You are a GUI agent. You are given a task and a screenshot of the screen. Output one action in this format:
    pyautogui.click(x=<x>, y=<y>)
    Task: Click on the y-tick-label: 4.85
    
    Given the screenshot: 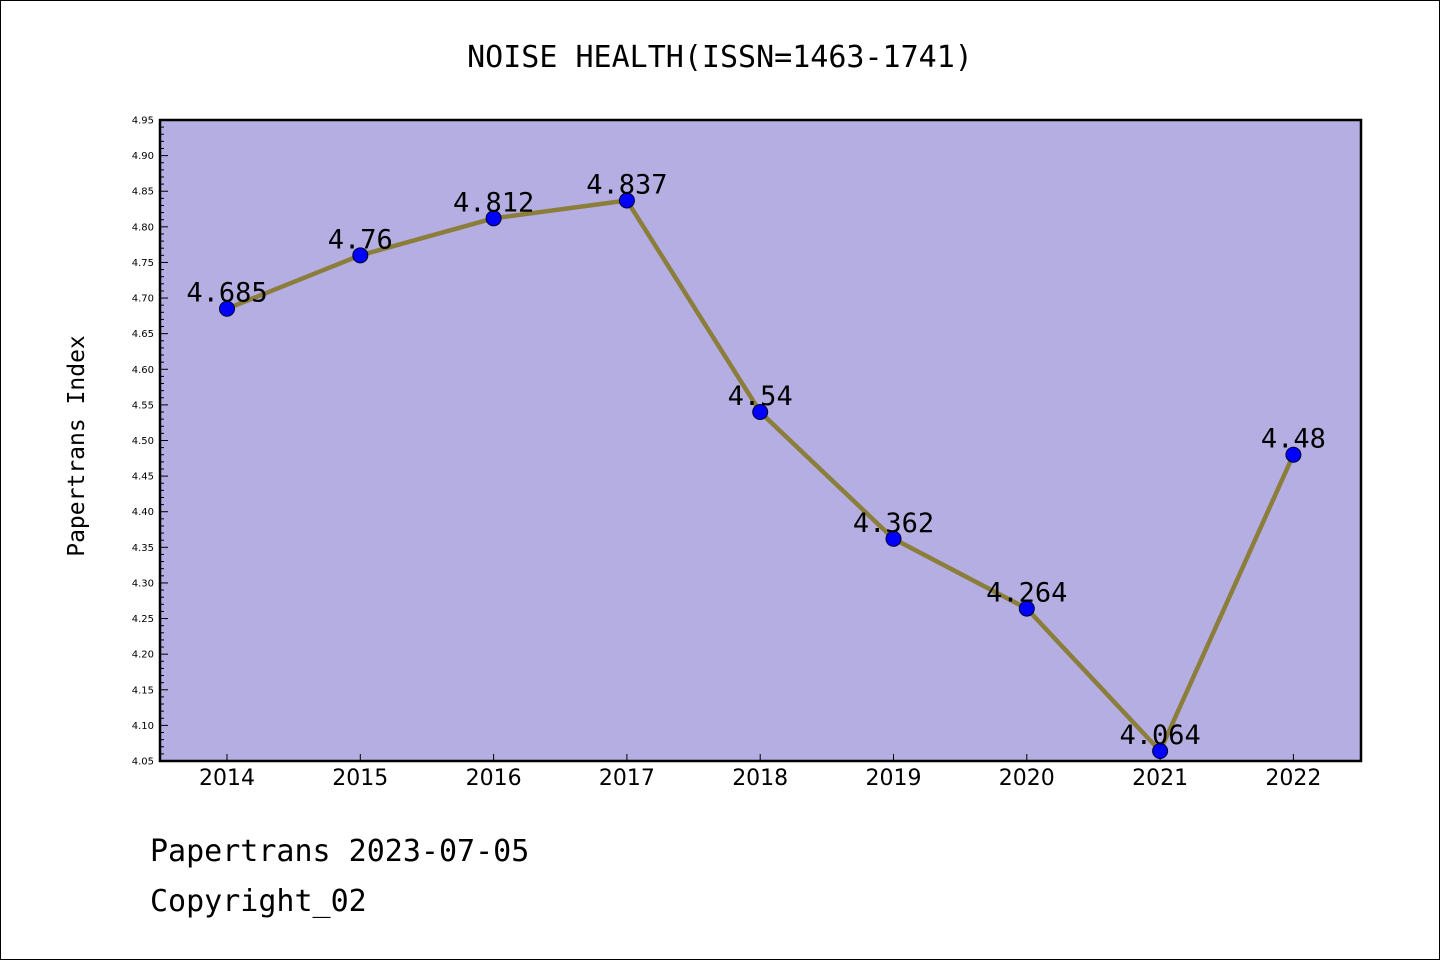 What is the action you would take?
    pyautogui.click(x=143, y=192)
    